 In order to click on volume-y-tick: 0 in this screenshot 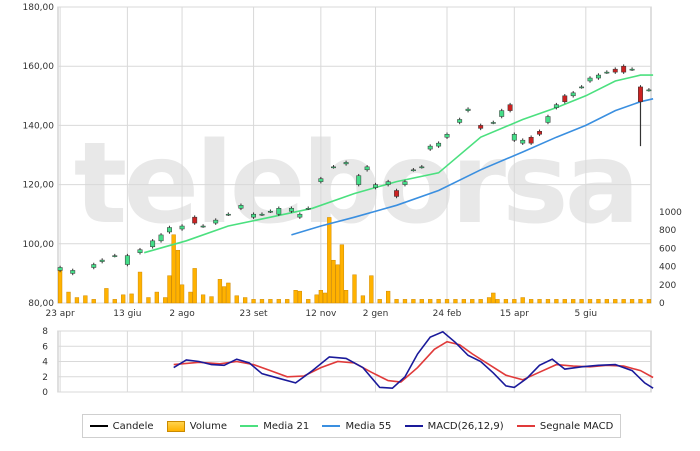, I will do `click(662, 304)`.